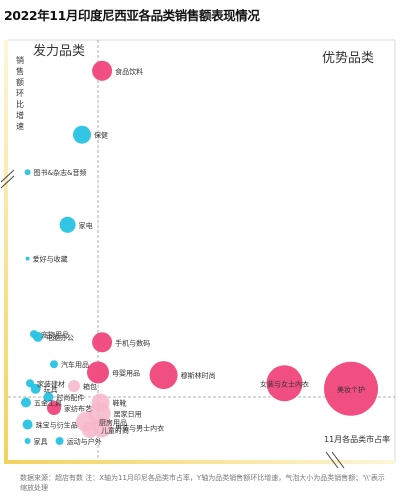  I want to click on y-axis-bar, so click(6, 252).